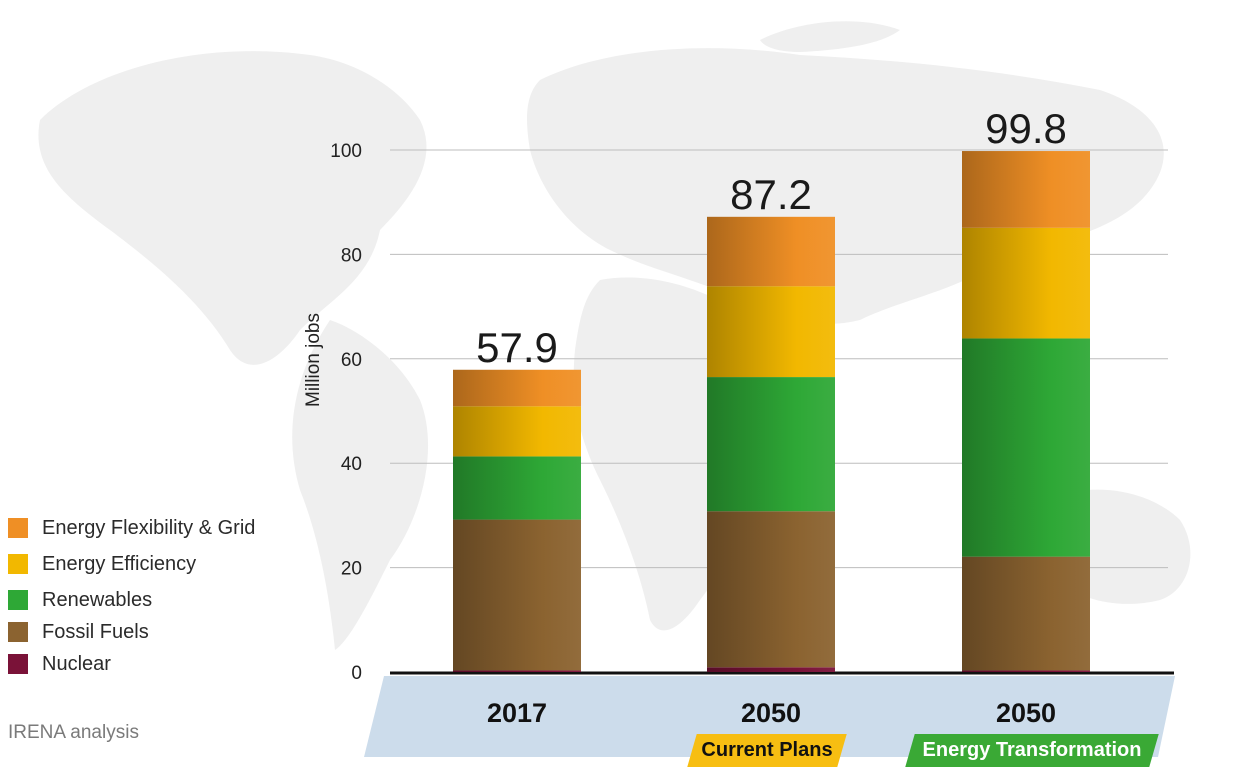 This screenshot has width=1239, height=767. What do you see at coordinates (97, 599) in the screenshot?
I see `legend-label: Renewables` at bounding box center [97, 599].